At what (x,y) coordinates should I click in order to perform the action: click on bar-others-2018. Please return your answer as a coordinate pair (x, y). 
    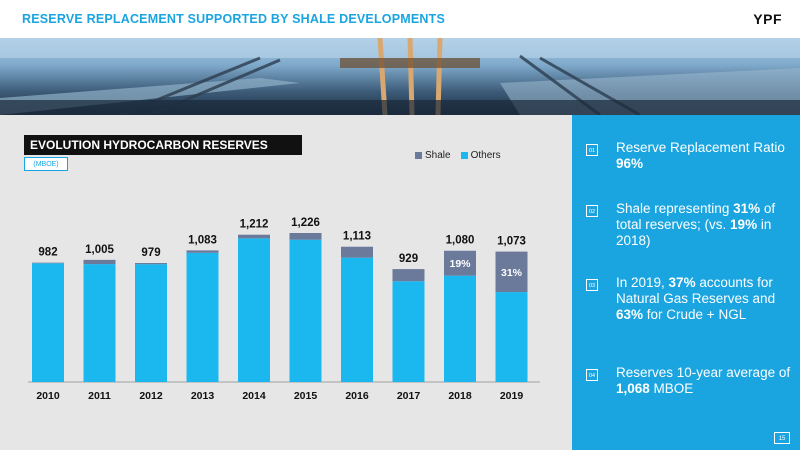
    Looking at the image, I should click on (460, 328).